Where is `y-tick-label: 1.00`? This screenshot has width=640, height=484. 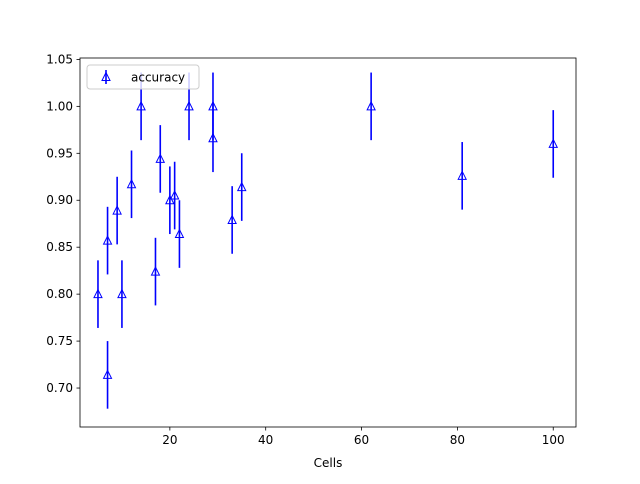
y-tick-label: 1.00 is located at coordinates (59, 106).